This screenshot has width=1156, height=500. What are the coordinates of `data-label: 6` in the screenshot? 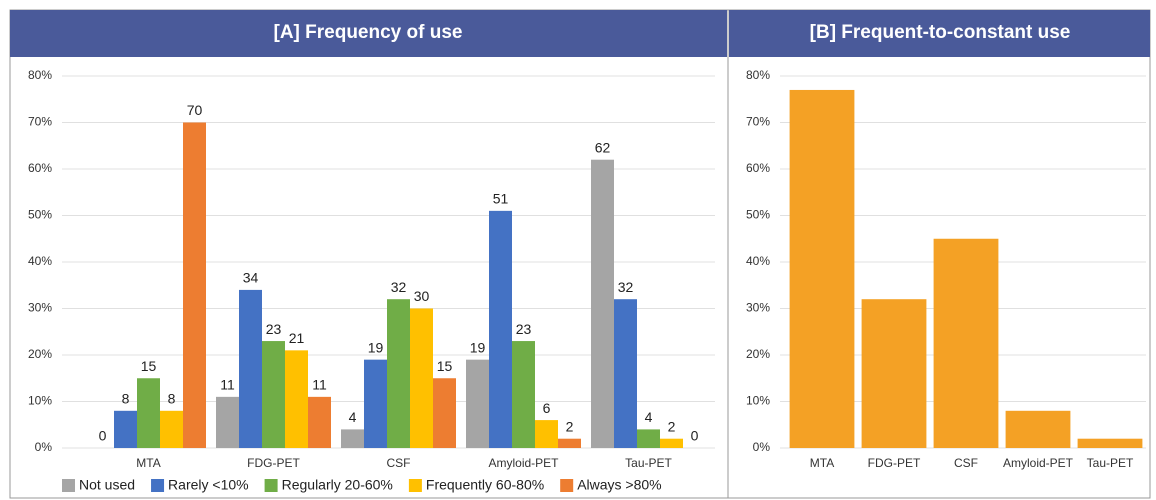 It's located at (547, 408).